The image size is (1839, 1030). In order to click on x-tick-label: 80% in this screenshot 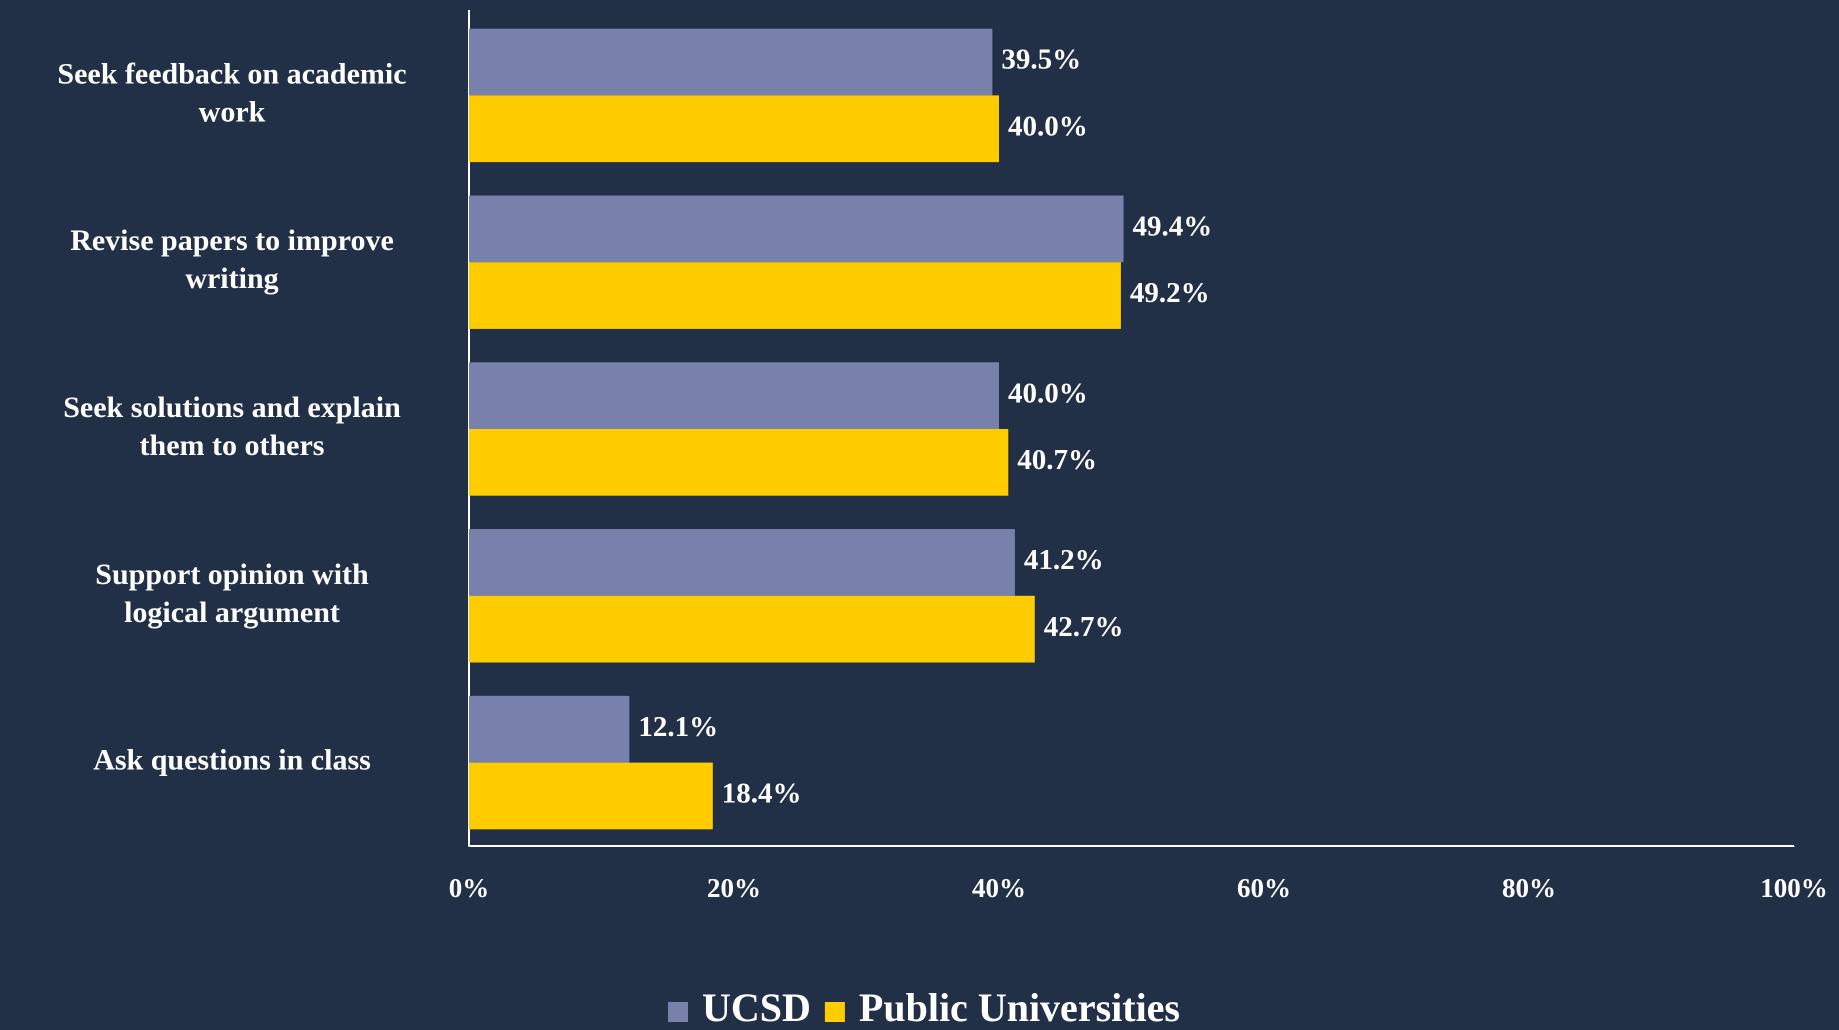, I will do `click(1529, 888)`.